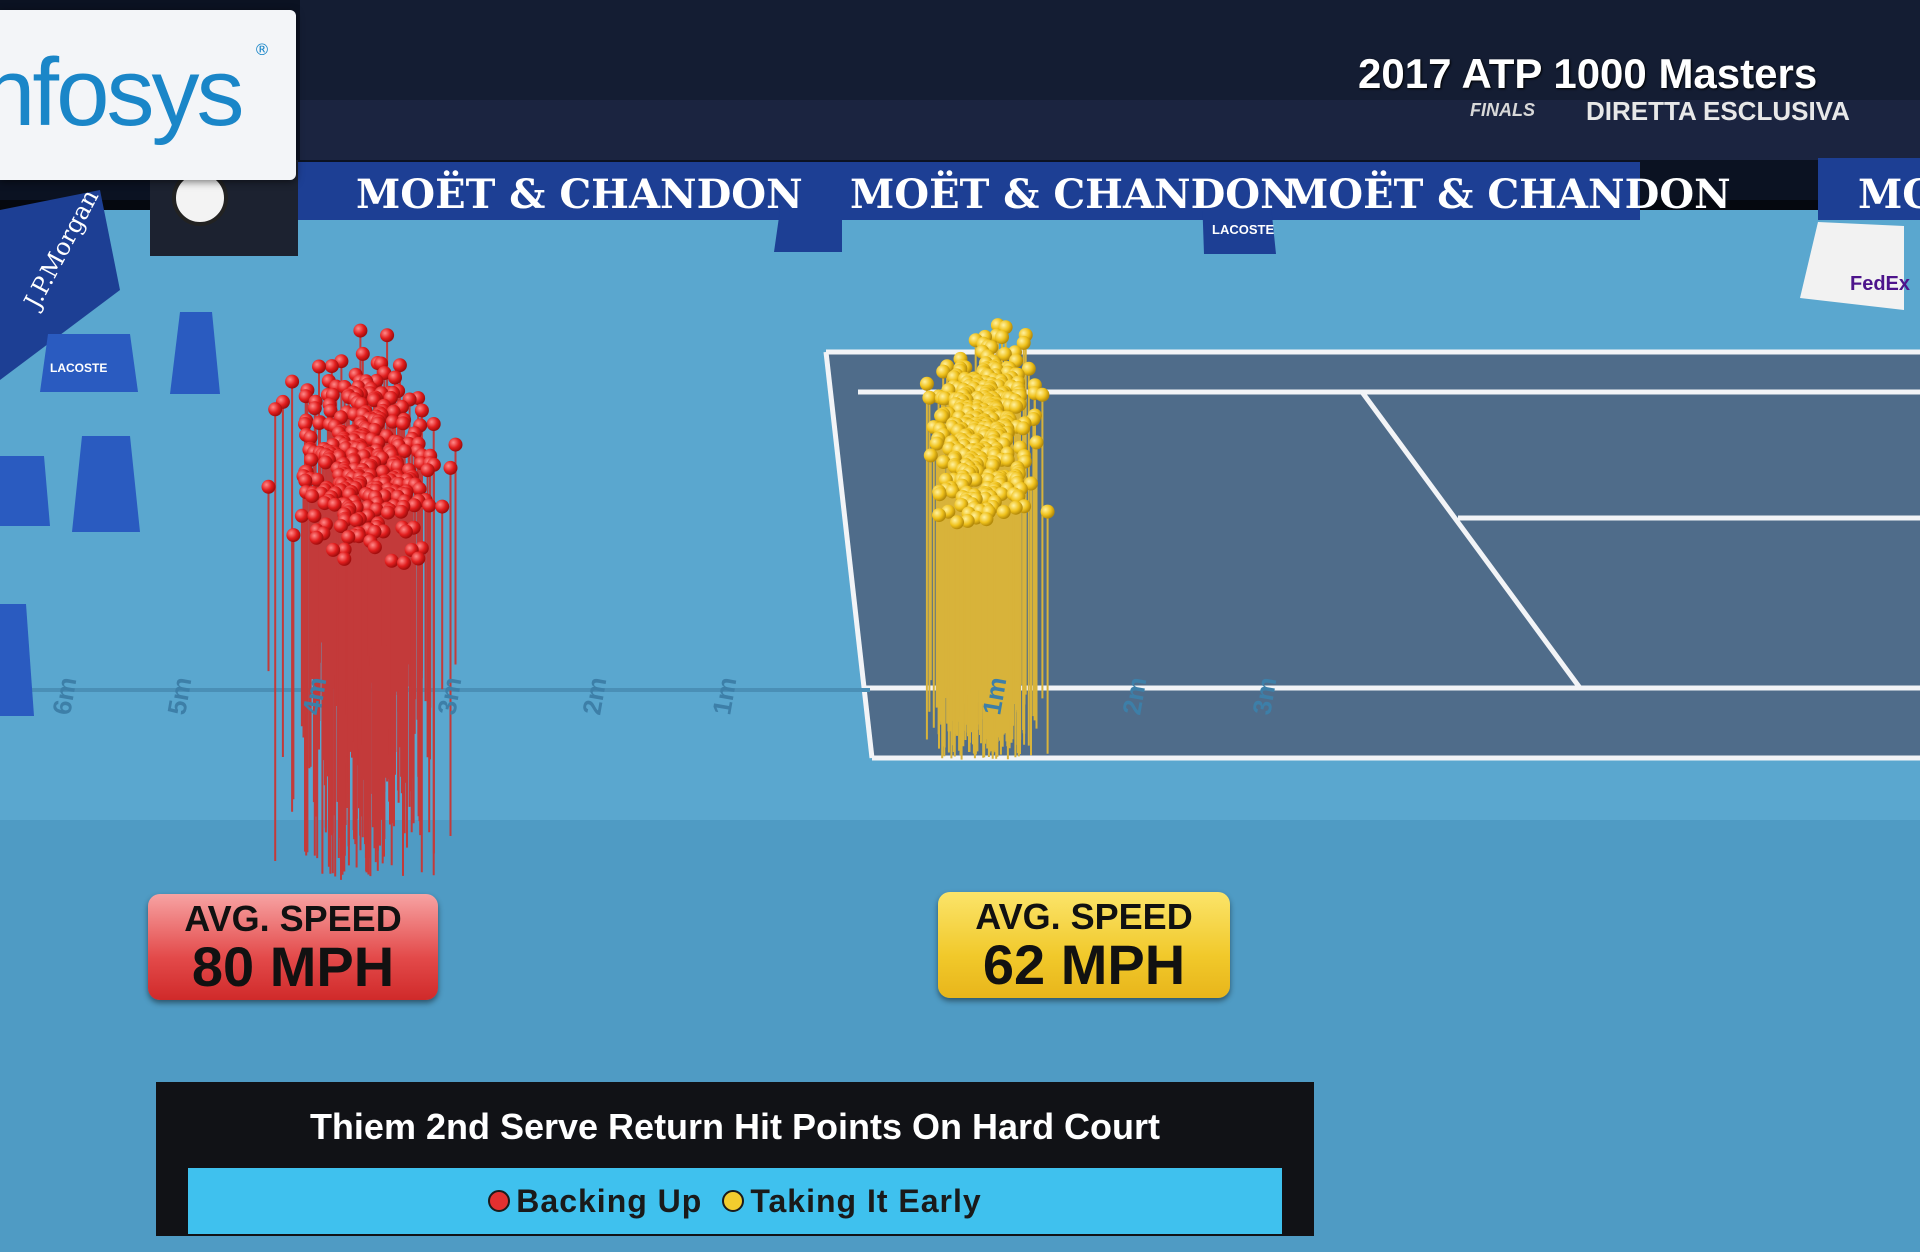  I want to click on banner-wall-right, so click(1869, 189).